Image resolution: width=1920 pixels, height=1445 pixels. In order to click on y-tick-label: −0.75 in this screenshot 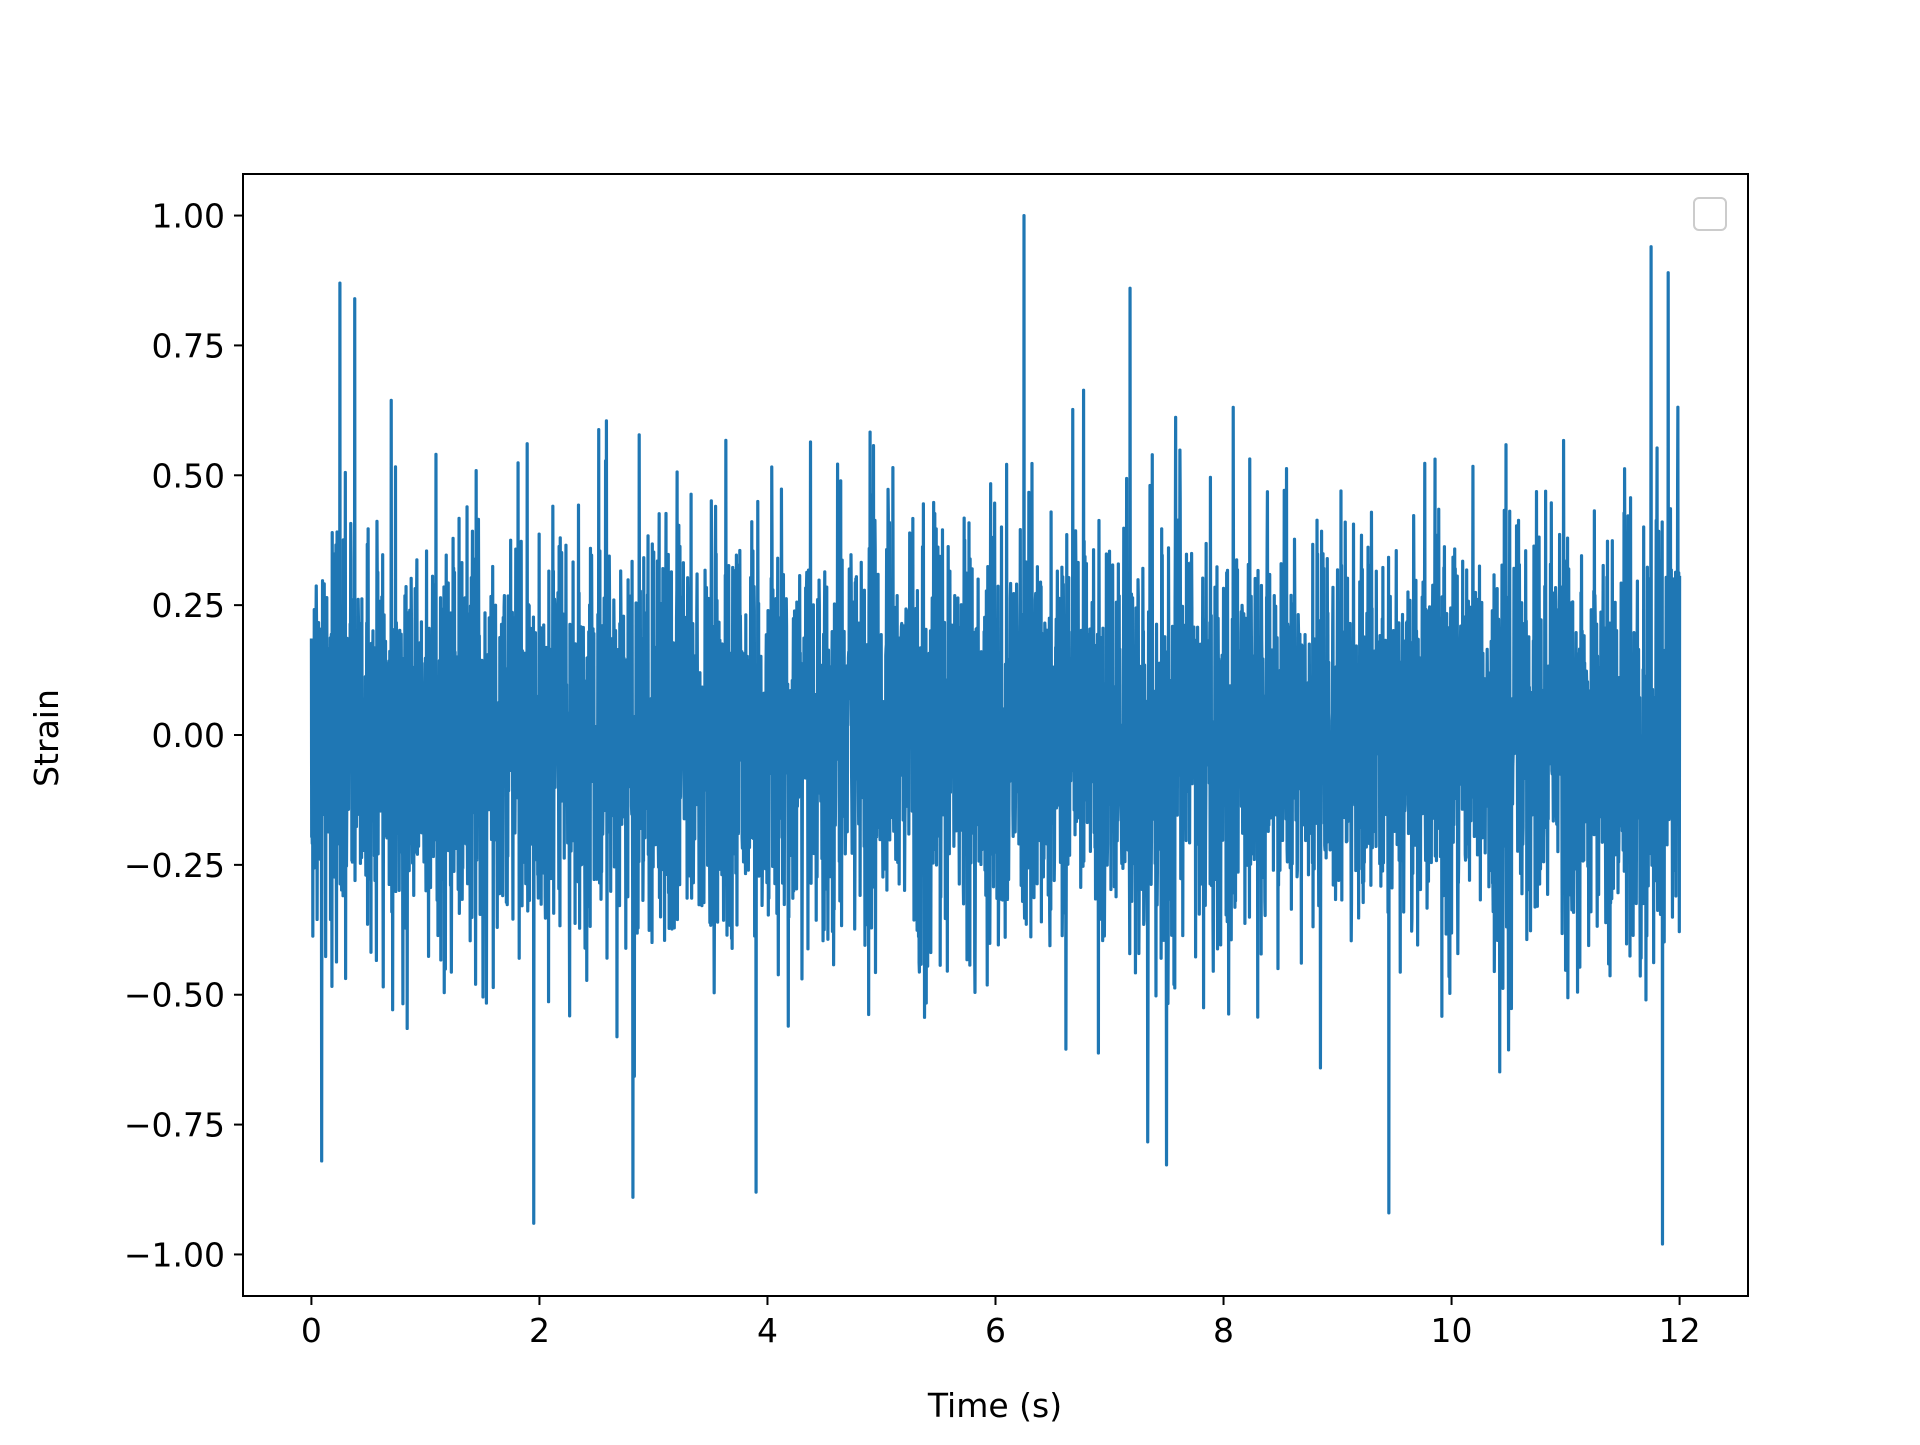, I will do `click(174, 1125)`.